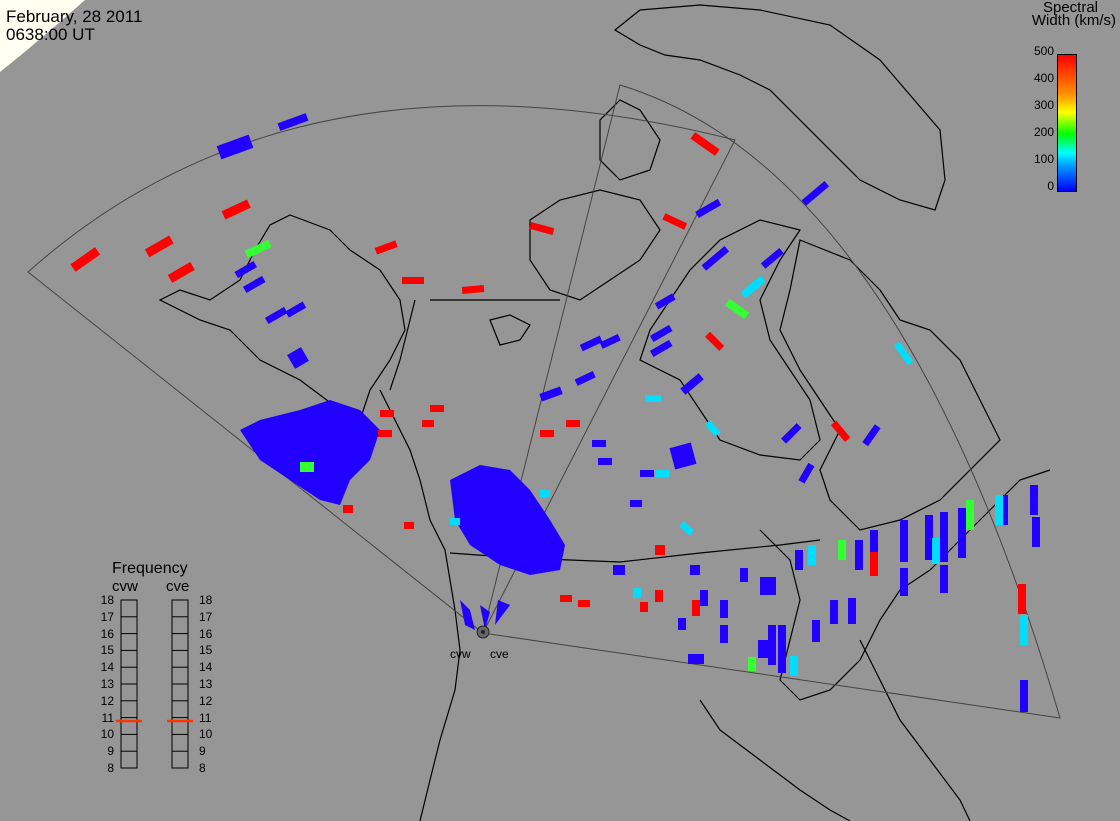 This screenshot has width=1120, height=821. I want to click on frequency-ticks, so click(154, 692).